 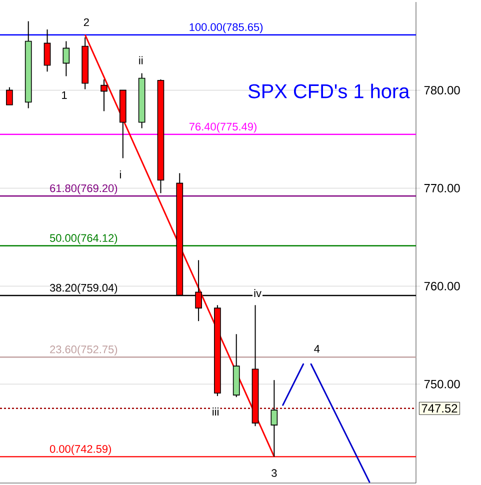 What do you see at coordinates (274, 473) in the screenshot?
I see `annotation: 3` at bounding box center [274, 473].